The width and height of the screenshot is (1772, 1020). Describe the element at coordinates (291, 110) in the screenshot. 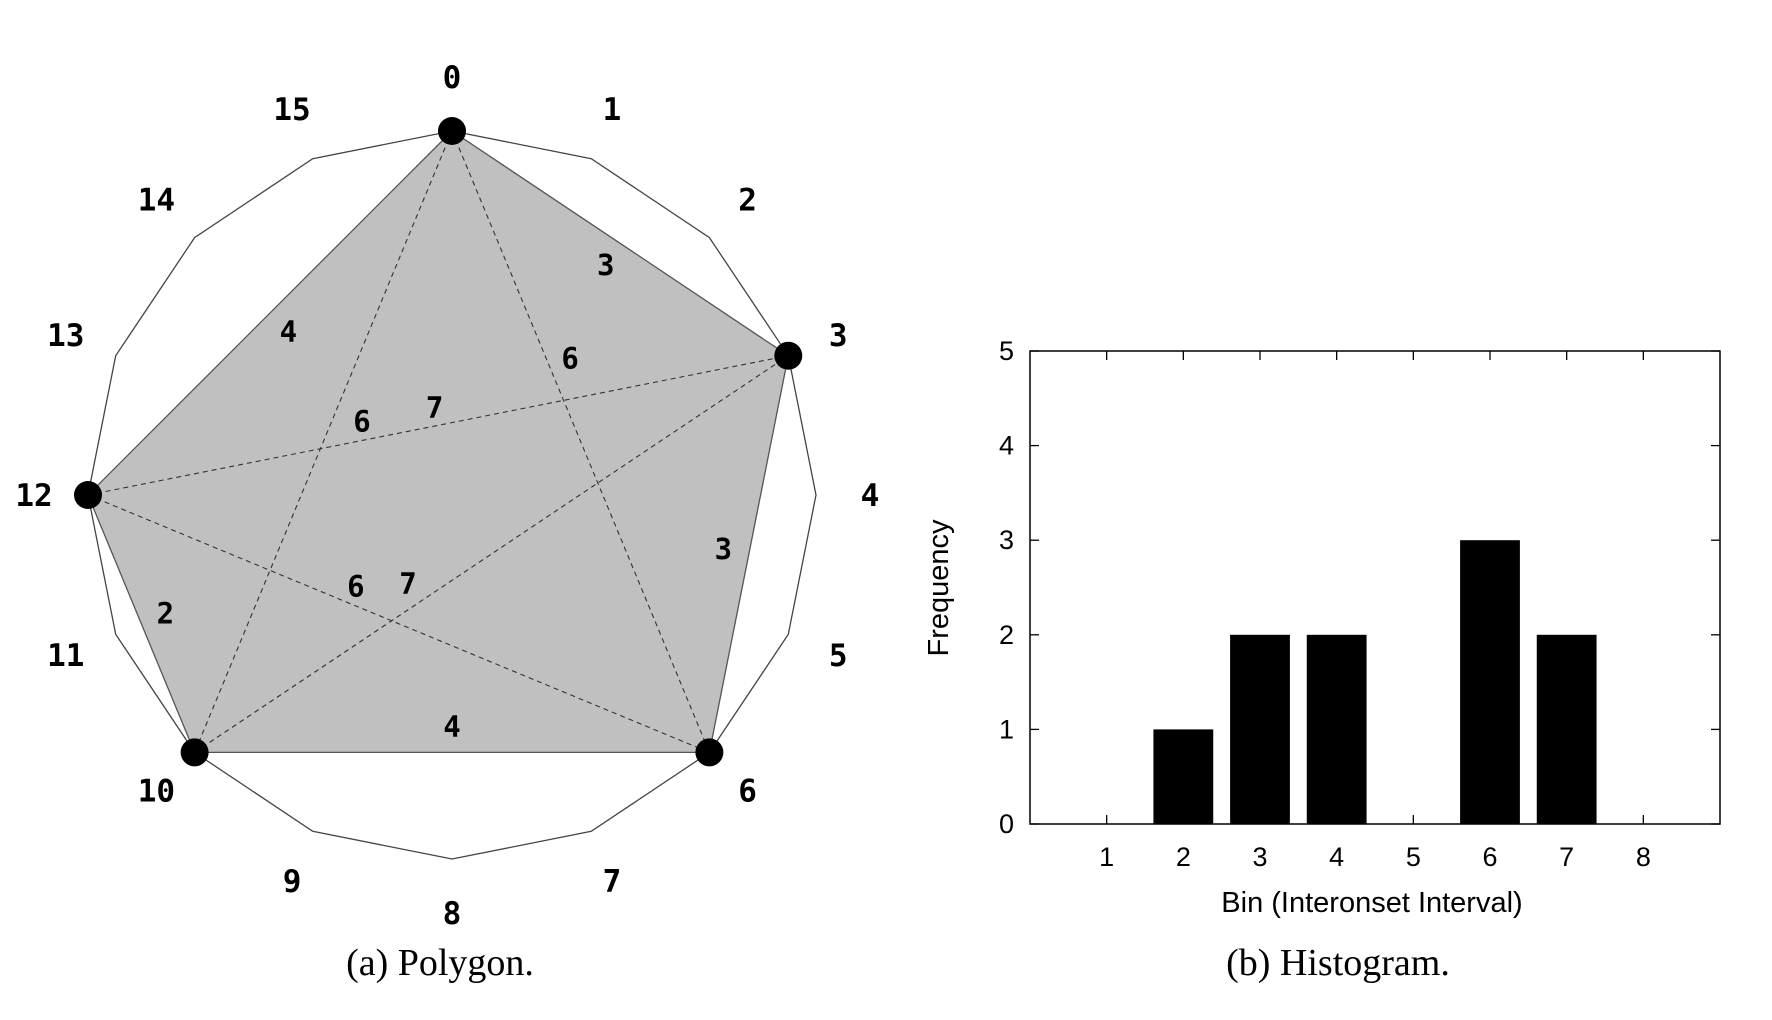

I see `position-label: 15` at that location.